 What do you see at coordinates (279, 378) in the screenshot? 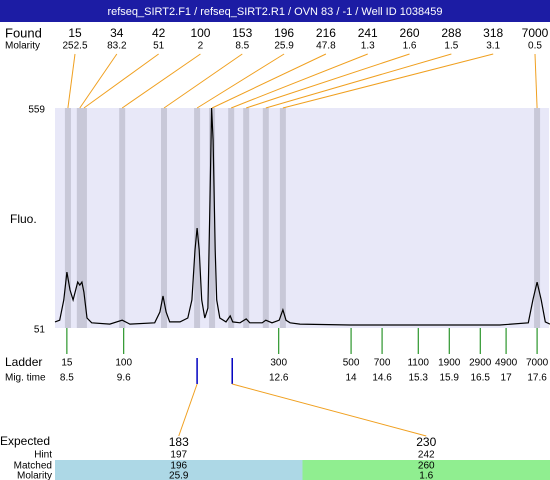
I see `ladder-time: 12.6` at bounding box center [279, 378].